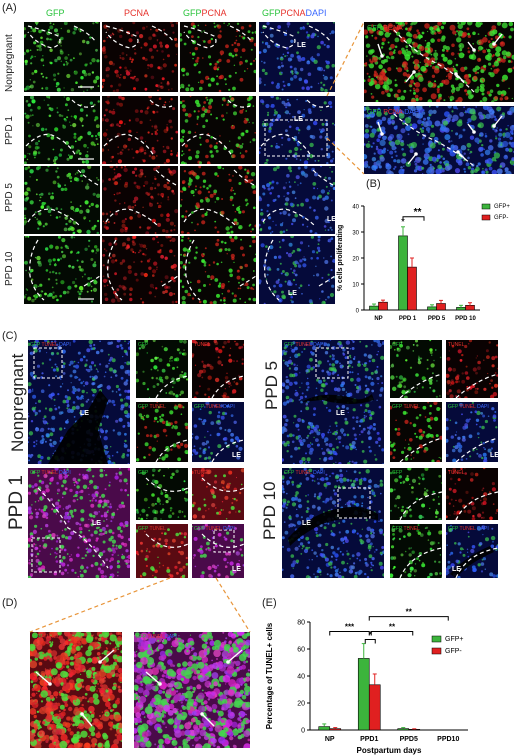  What do you see at coordinates (502, 207) in the screenshot?
I see `legend-label: GFP+` at bounding box center [502, 207].